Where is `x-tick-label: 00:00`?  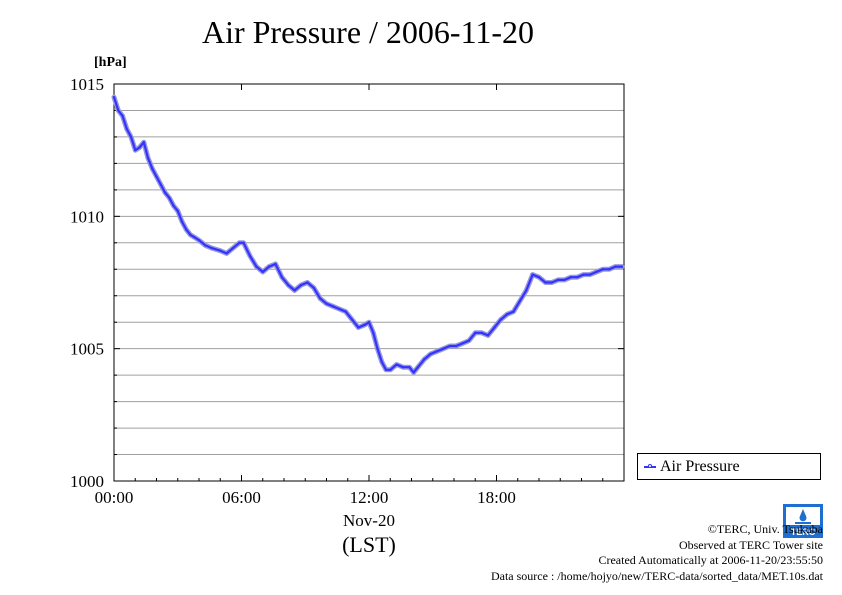
x-tick-label: 00:00 is located at coordinates (114, 497).